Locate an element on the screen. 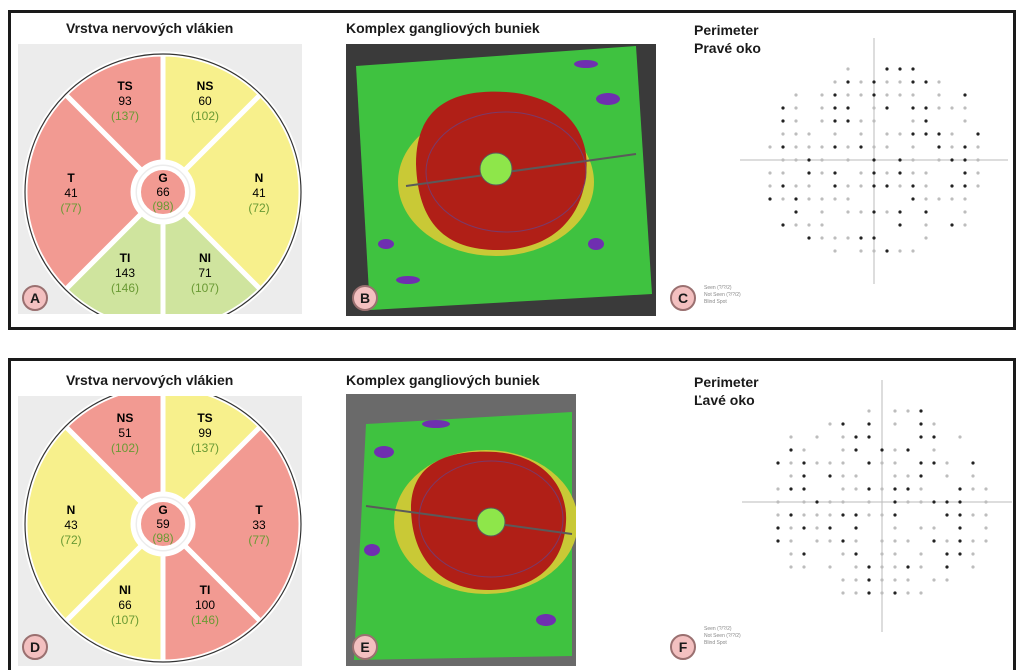 This screenshot has width=1022, height=670. sector-value-N: 41 is located at coordinates (259, 193).